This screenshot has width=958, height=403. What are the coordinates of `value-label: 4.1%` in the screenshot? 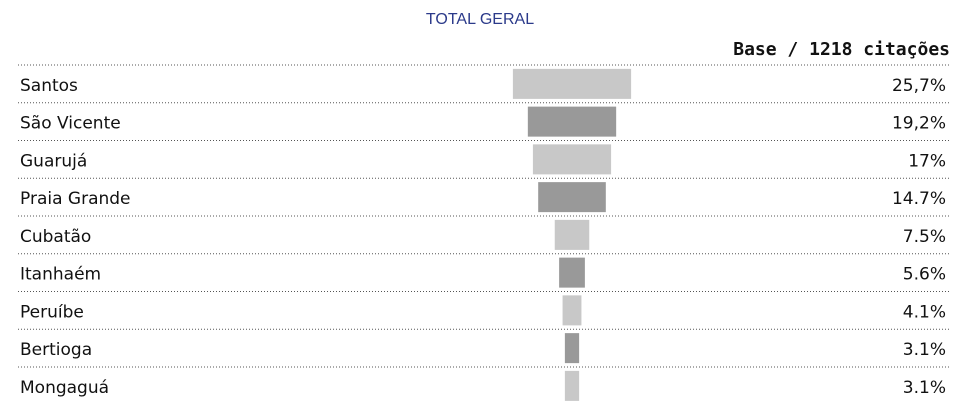 It's located at (924, 312).